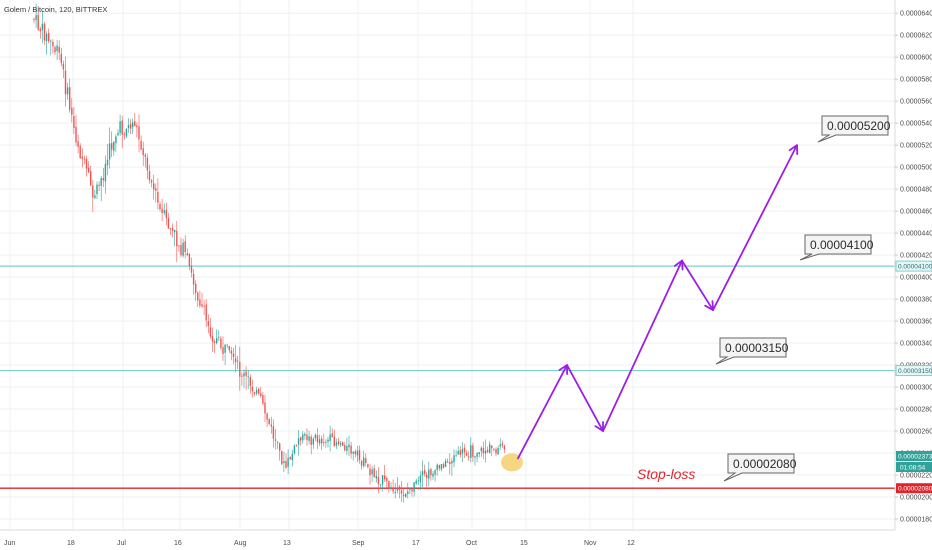  Describe the element at coordinates (859, 126) in the screenshot. I see `target-callout-label: 0.00005200` at that location.